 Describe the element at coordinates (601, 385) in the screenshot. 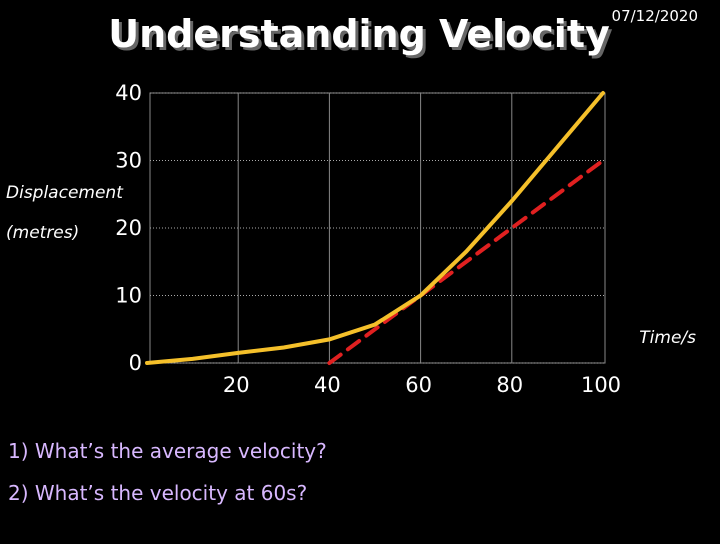

I see `x-tick-label: 100` at that location.